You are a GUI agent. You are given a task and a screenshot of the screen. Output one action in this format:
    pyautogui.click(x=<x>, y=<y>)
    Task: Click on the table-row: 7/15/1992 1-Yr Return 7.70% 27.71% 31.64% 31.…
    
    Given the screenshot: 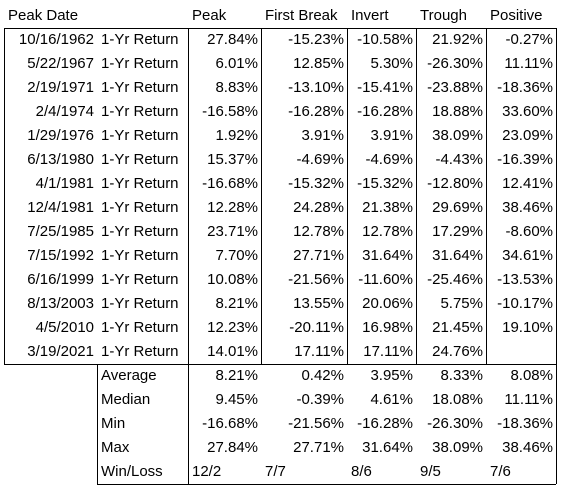 What is the action you would take?
    pyautogui.click(x=281, y=256)
    